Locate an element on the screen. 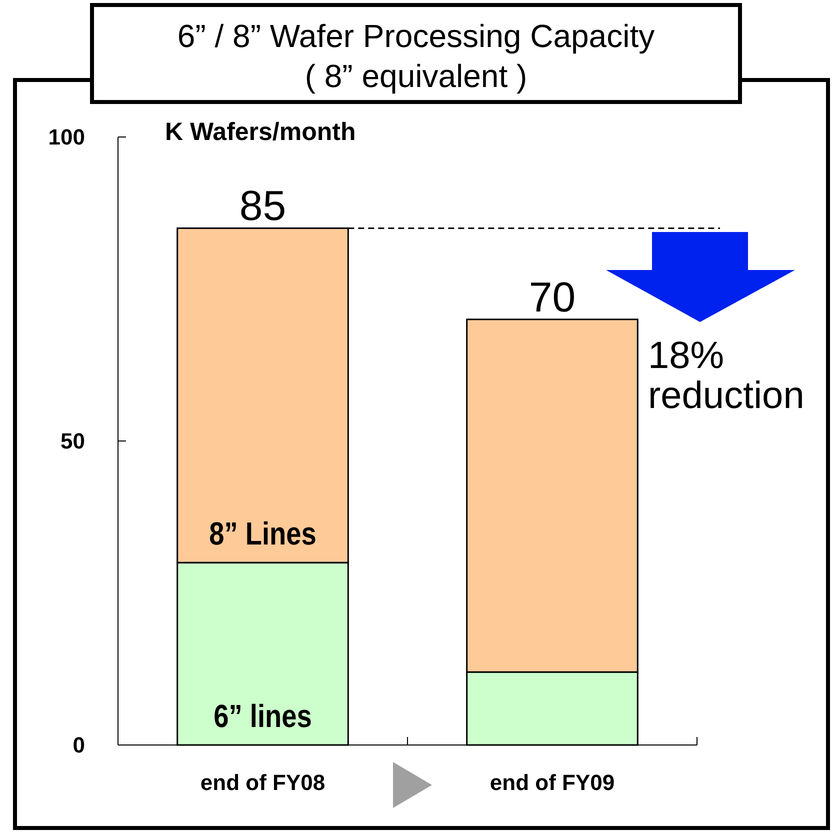 The height and width of the screenshot is (836, 836). chart-title: 6” / 8” Wafer Processing Capacity is located at coordinates (416, 36).